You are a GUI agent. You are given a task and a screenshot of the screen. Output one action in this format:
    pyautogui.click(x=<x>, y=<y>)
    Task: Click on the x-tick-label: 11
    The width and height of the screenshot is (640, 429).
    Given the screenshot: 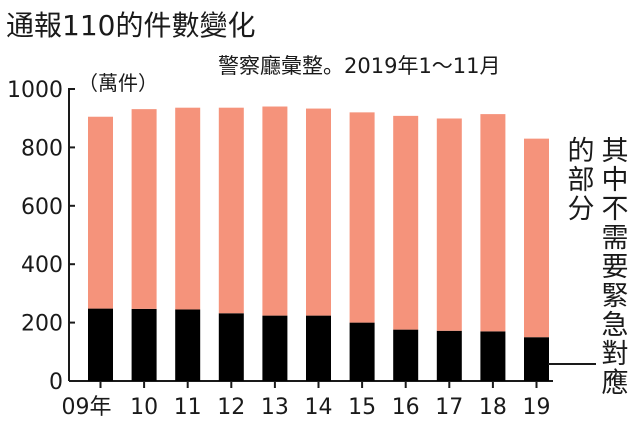 What is the action you would take?
    pyautogui.click(x=188, y=407)
    